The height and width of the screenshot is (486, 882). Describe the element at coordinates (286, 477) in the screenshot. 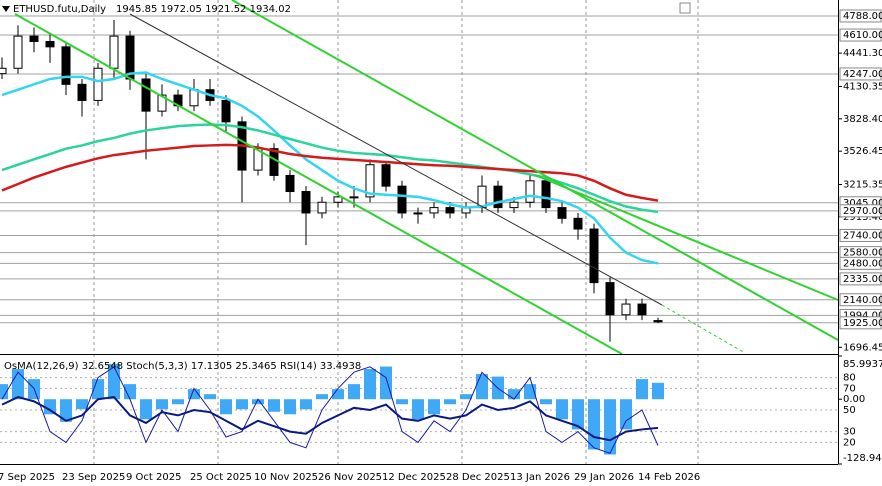

I see `x-tick-label: 10 Nov 2025` at that location.